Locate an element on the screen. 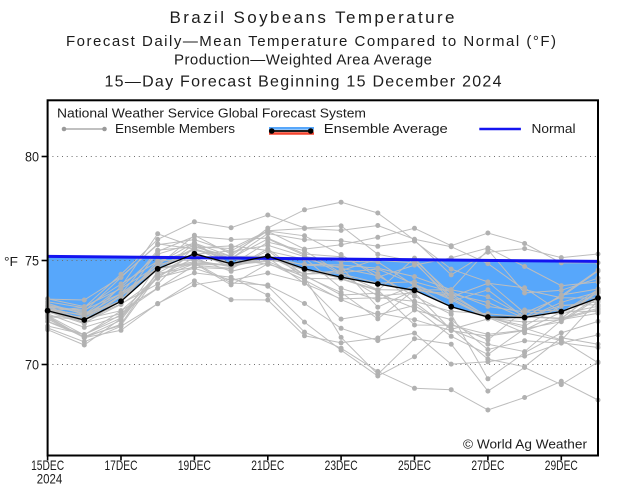  svg-text: 21DEC is located at coordinates (267, 465).